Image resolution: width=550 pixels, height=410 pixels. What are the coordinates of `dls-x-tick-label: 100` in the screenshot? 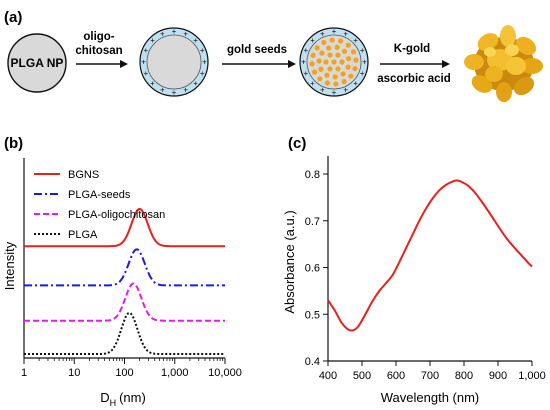 It's located at (124, 373).